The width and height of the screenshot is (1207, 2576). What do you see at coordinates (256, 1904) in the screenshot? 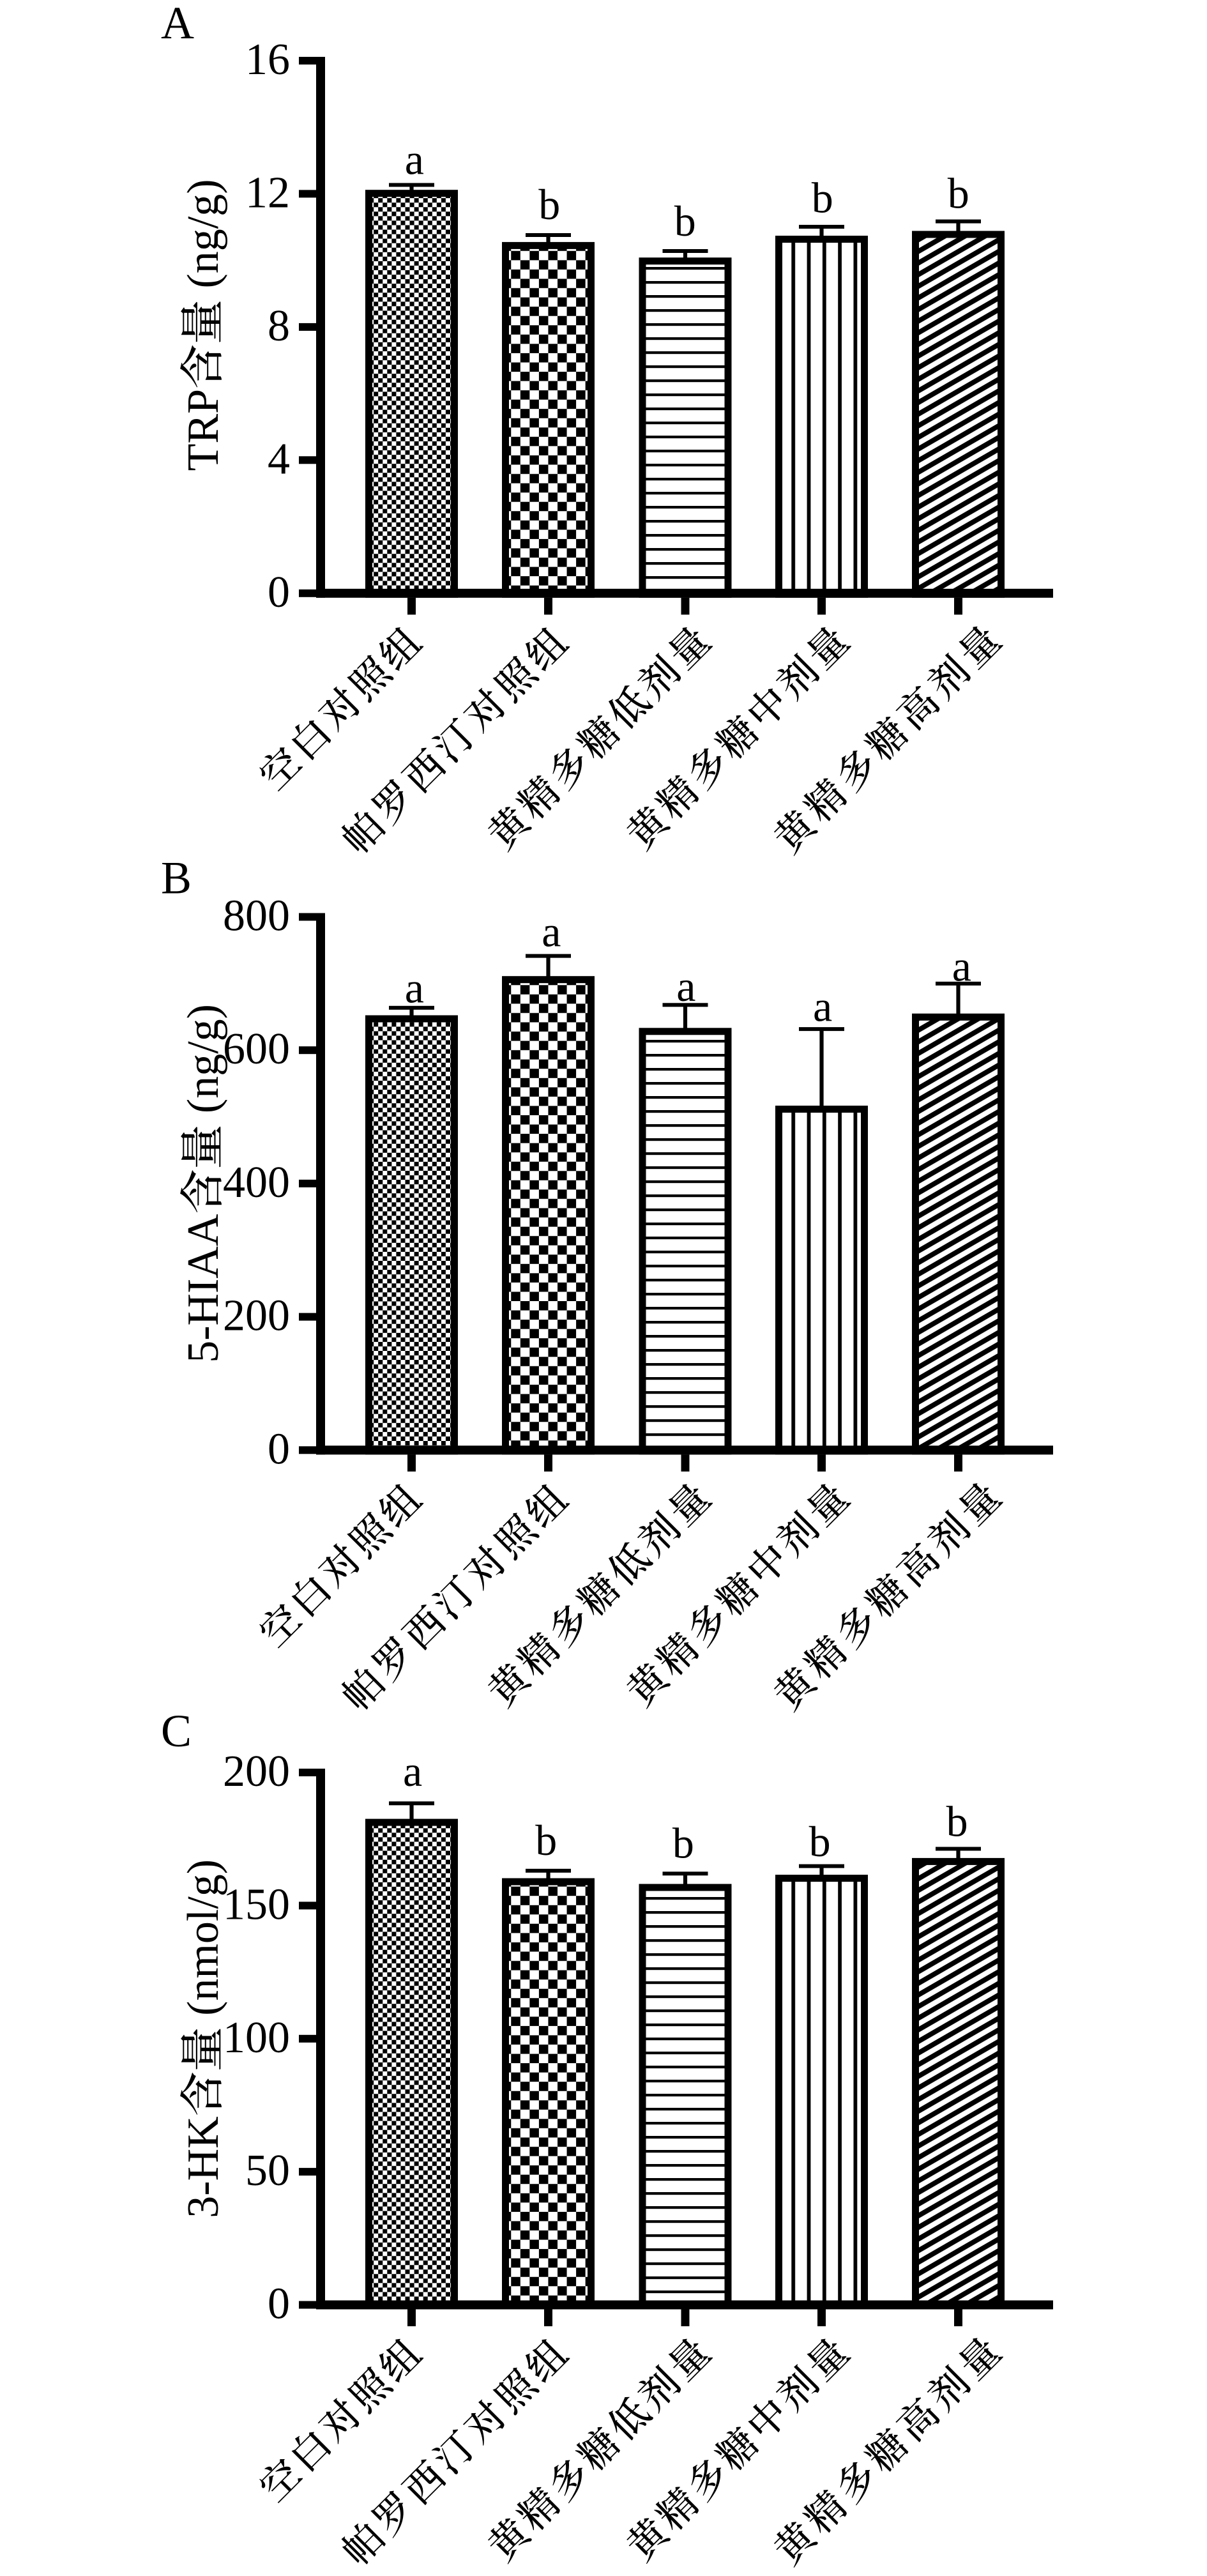
I see `svg-text: 150` at bounding box center [256, 1904].